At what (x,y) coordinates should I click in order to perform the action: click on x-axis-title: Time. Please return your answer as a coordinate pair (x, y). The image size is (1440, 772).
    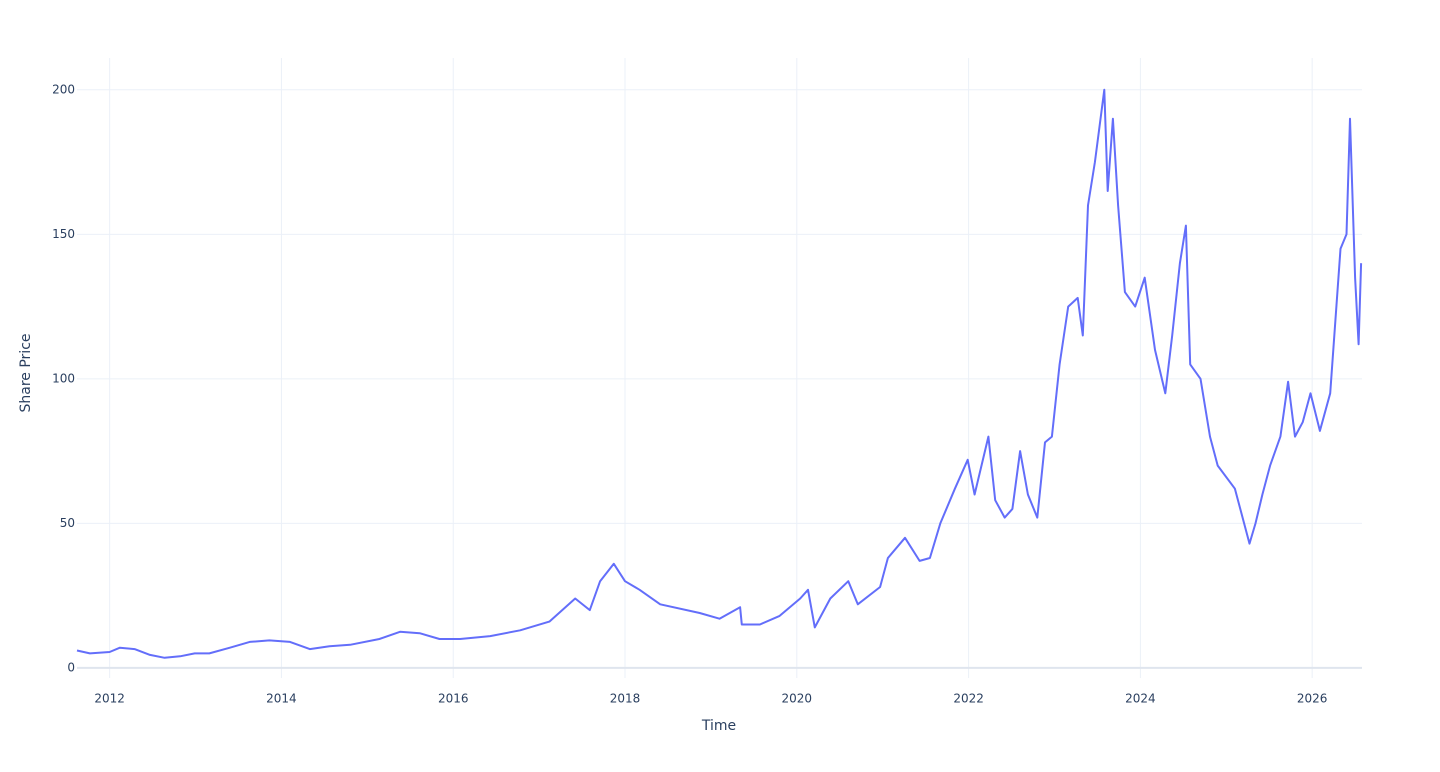
    Looking at the image, I should click on (718, 726).